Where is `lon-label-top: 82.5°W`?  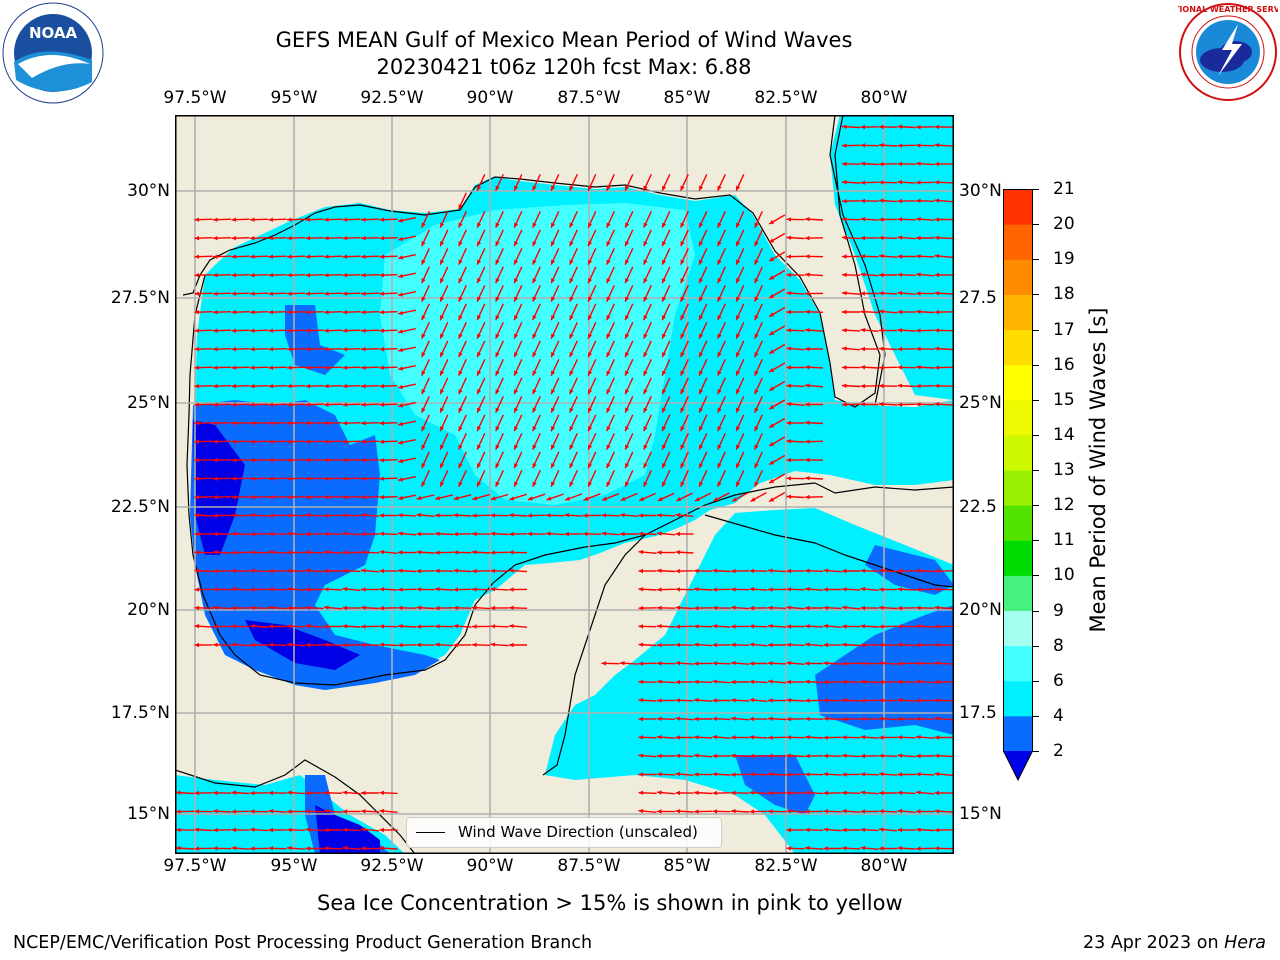 lon-label-top: 82.5°W is located at coordinates (786, 98).